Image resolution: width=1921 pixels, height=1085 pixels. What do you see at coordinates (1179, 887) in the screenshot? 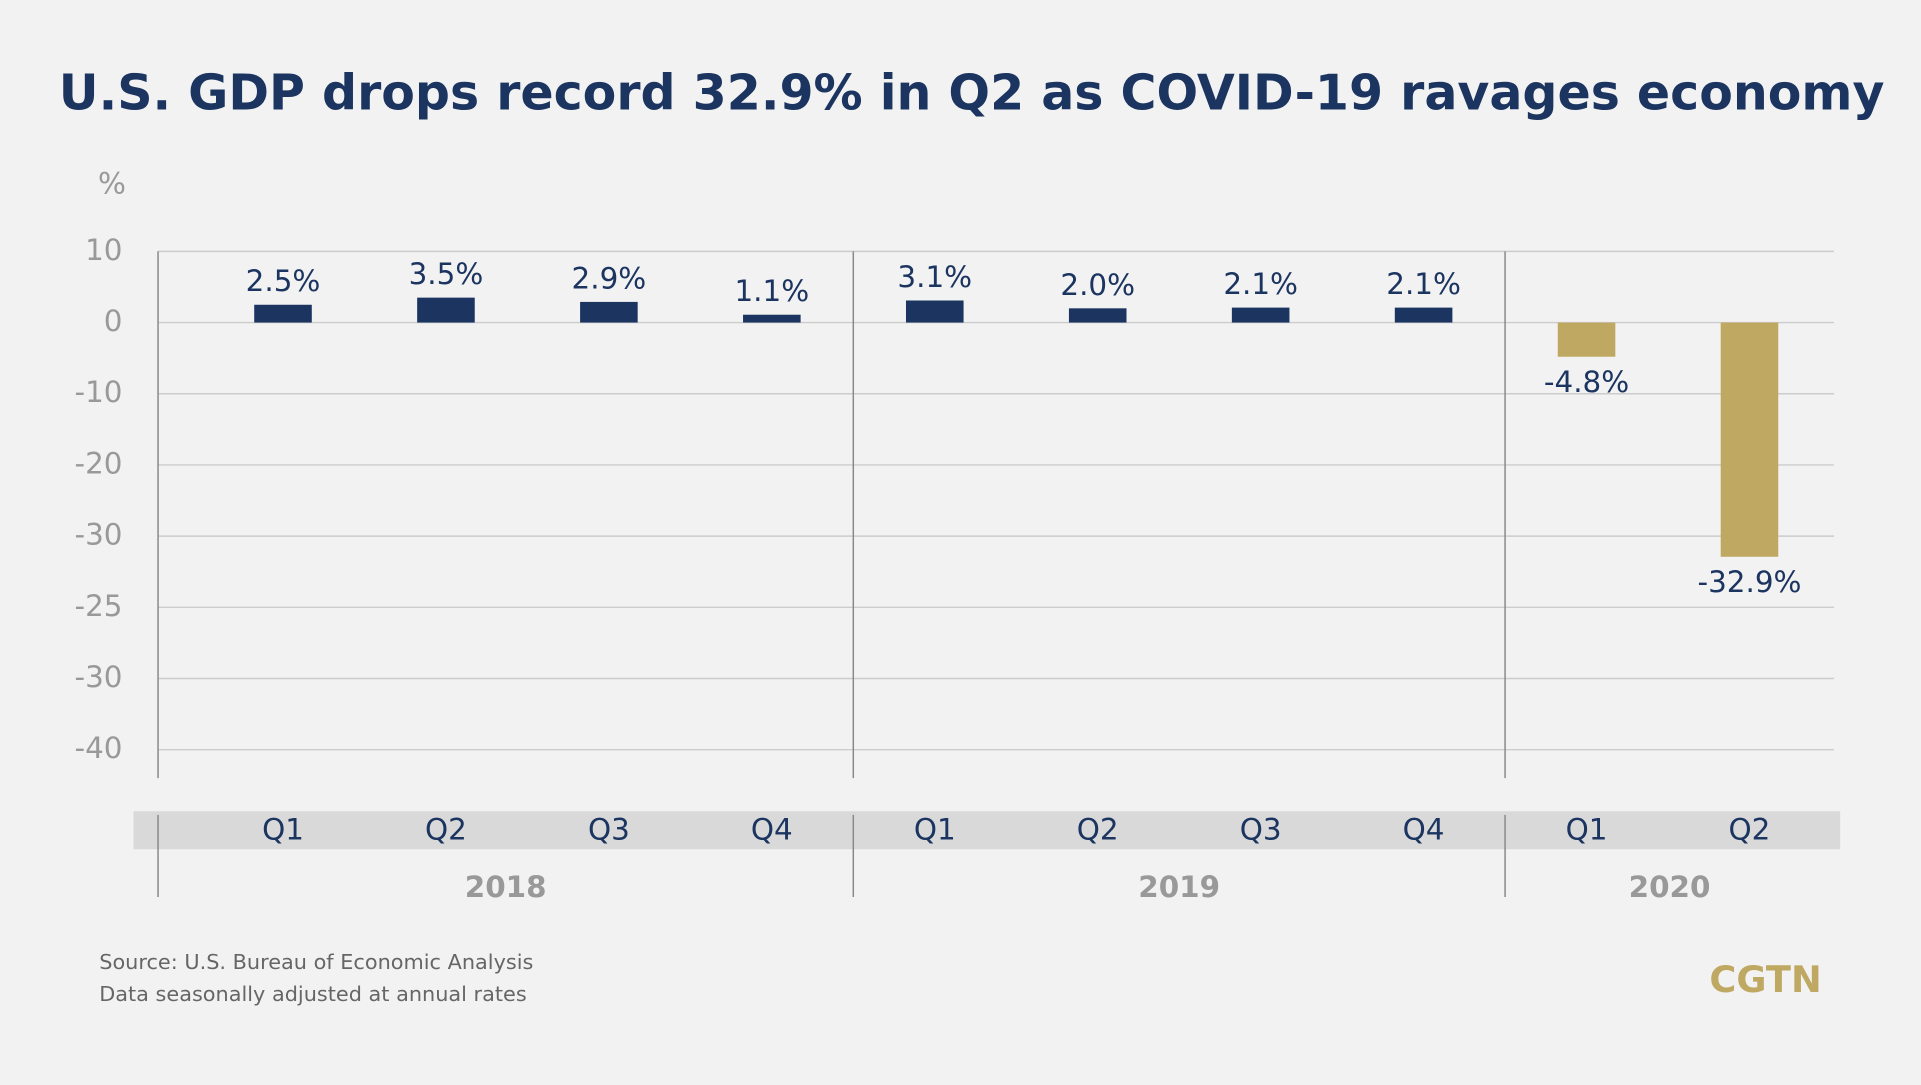
I see `group-label: 2019` at bounding box center [1179, 887].